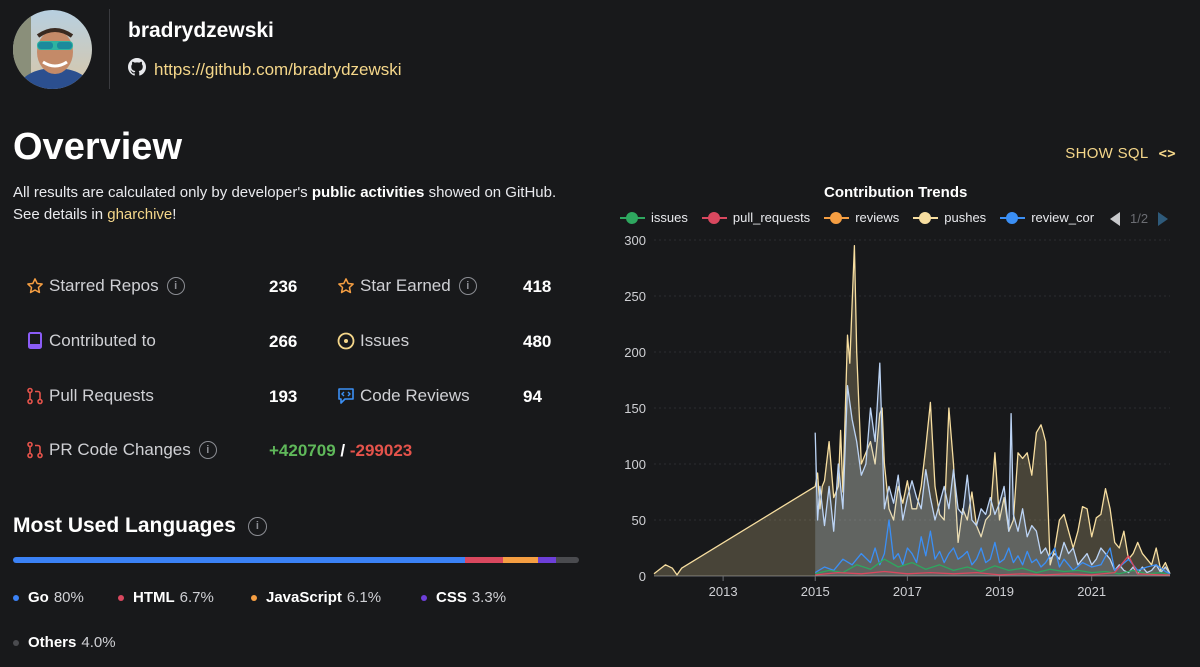 The width and height of the screenshot is (1200, 667). What do you see at coordinates (124, 525) in the screenshot?
I see `languages-title-text: Most Used Languages` at bounding box center [124, 525].